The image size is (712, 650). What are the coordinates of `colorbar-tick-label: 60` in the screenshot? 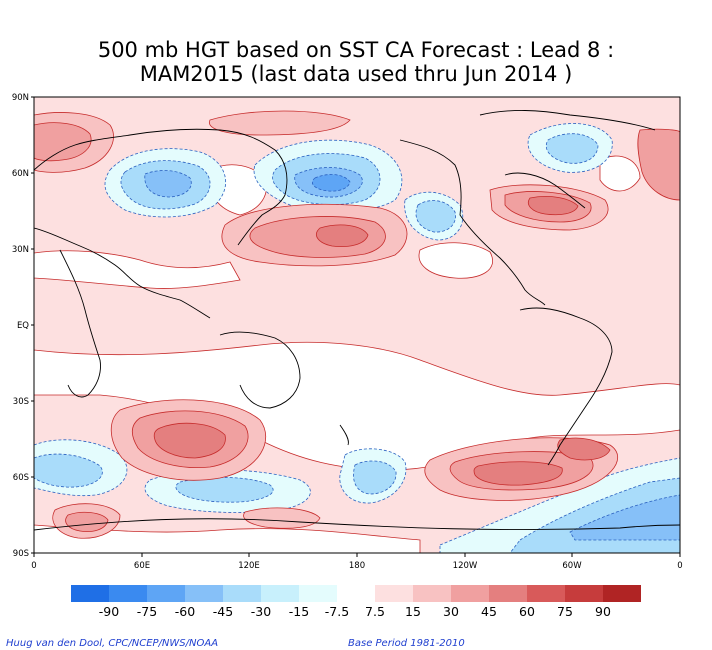 It's located at (527, 611).